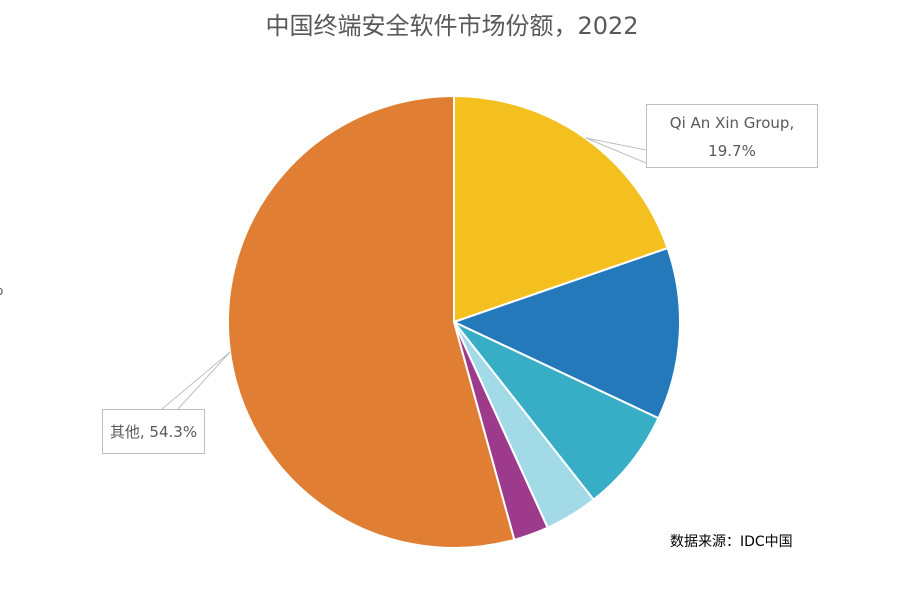 Image resolution: width=904 pixels, height=593 pixels. Describe the element at coordinates (732, 151) in the screenshot. I see `data-label-qi-an-xin-value: 19.7%` at that location.